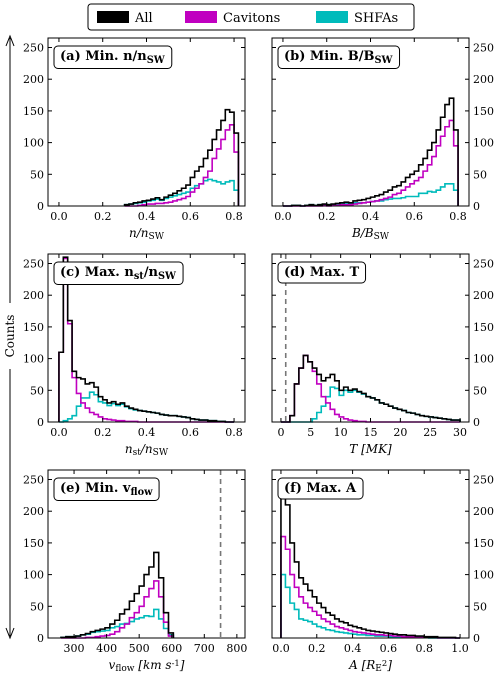 This screenshot has width=500, height=679. I want to click on xtick-label-b: 0.0, so click(283, 216).